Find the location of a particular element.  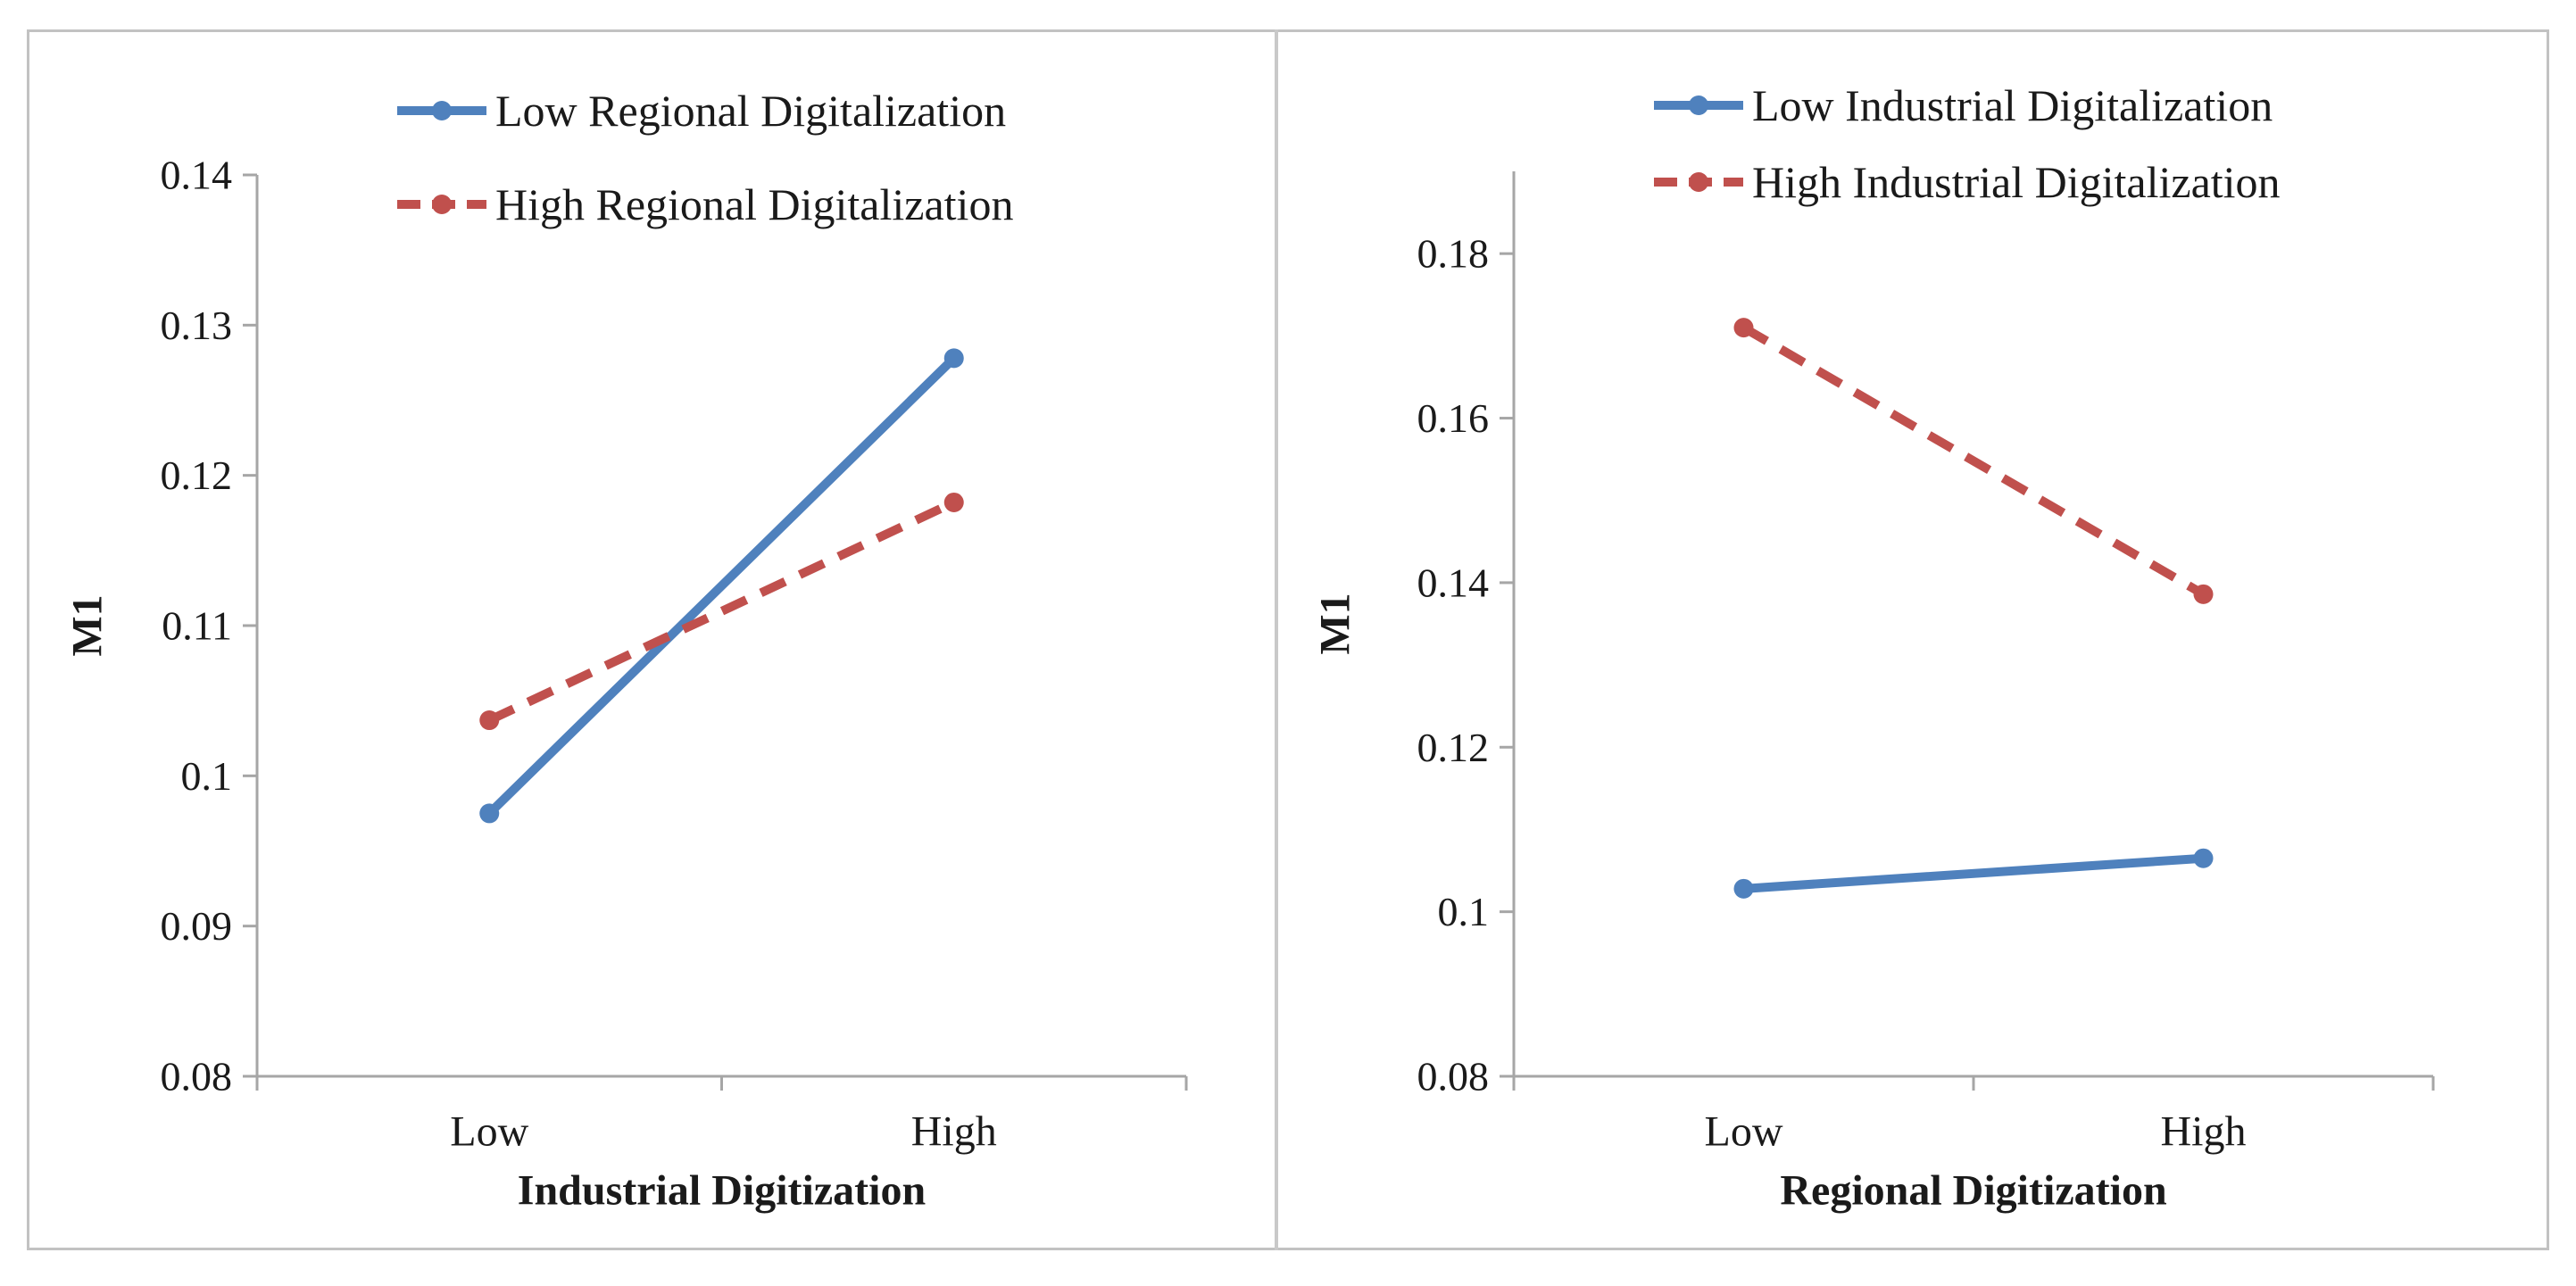

legend-label: High Industrial Digitalization is located at coordinates (2017, 182).